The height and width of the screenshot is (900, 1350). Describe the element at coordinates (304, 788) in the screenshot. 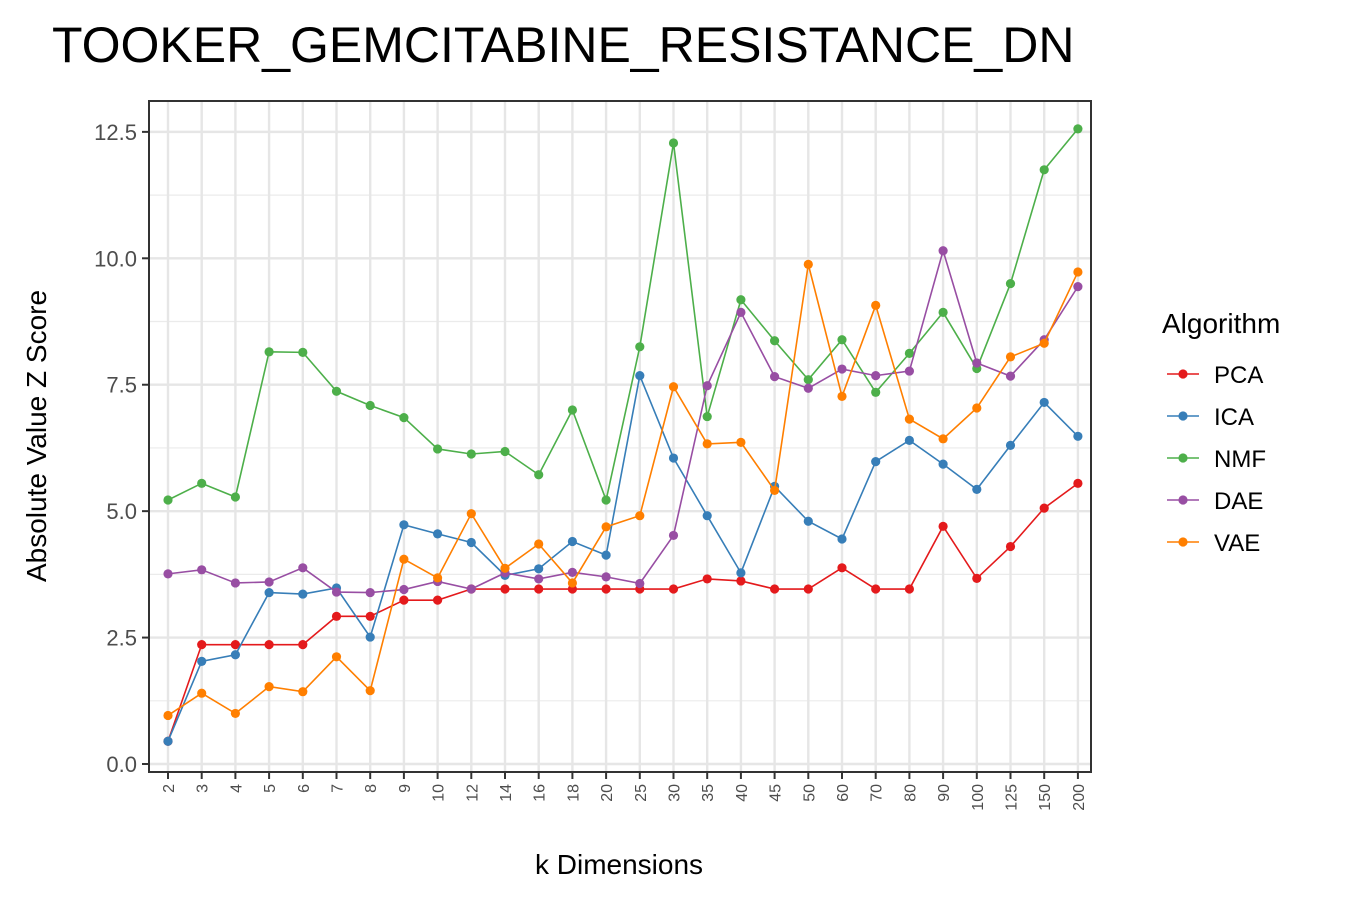

I see `x-tick-label: 6` at that location.